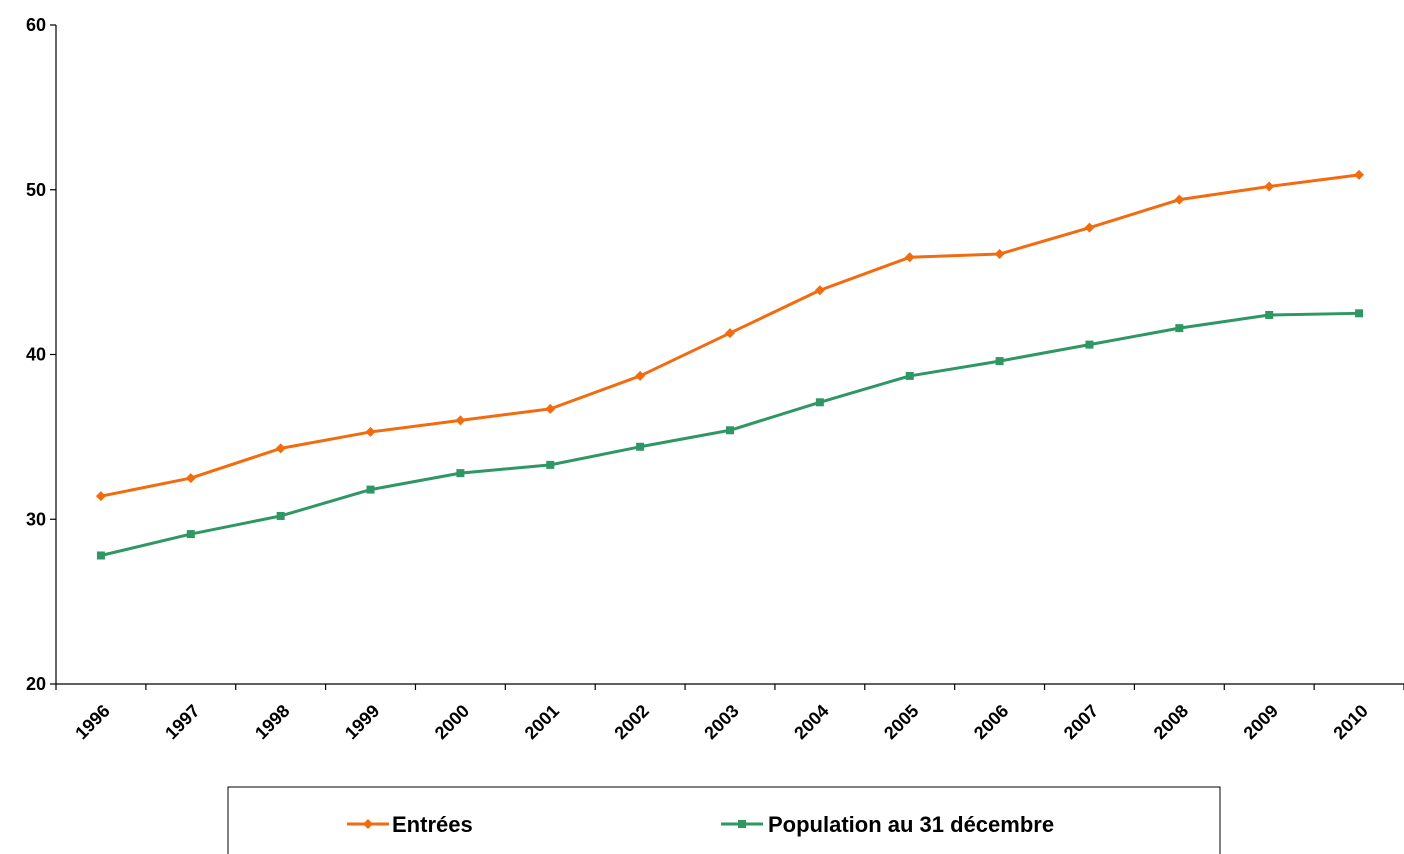  I want to click on legend-item-entrees: Entrées, so click(410, 824).